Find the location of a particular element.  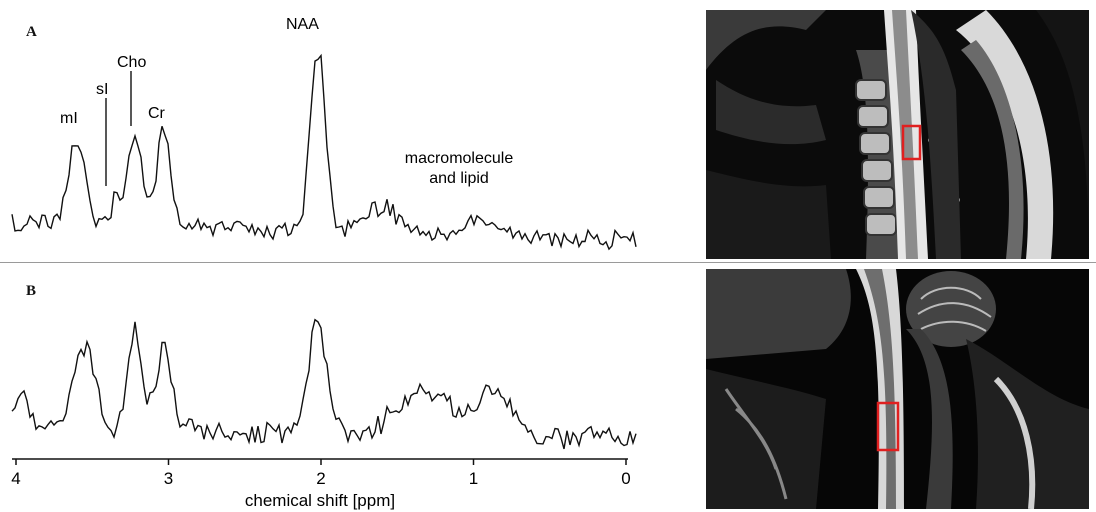

x-tick-label-1: 1 is located at coordinates (473, 478).